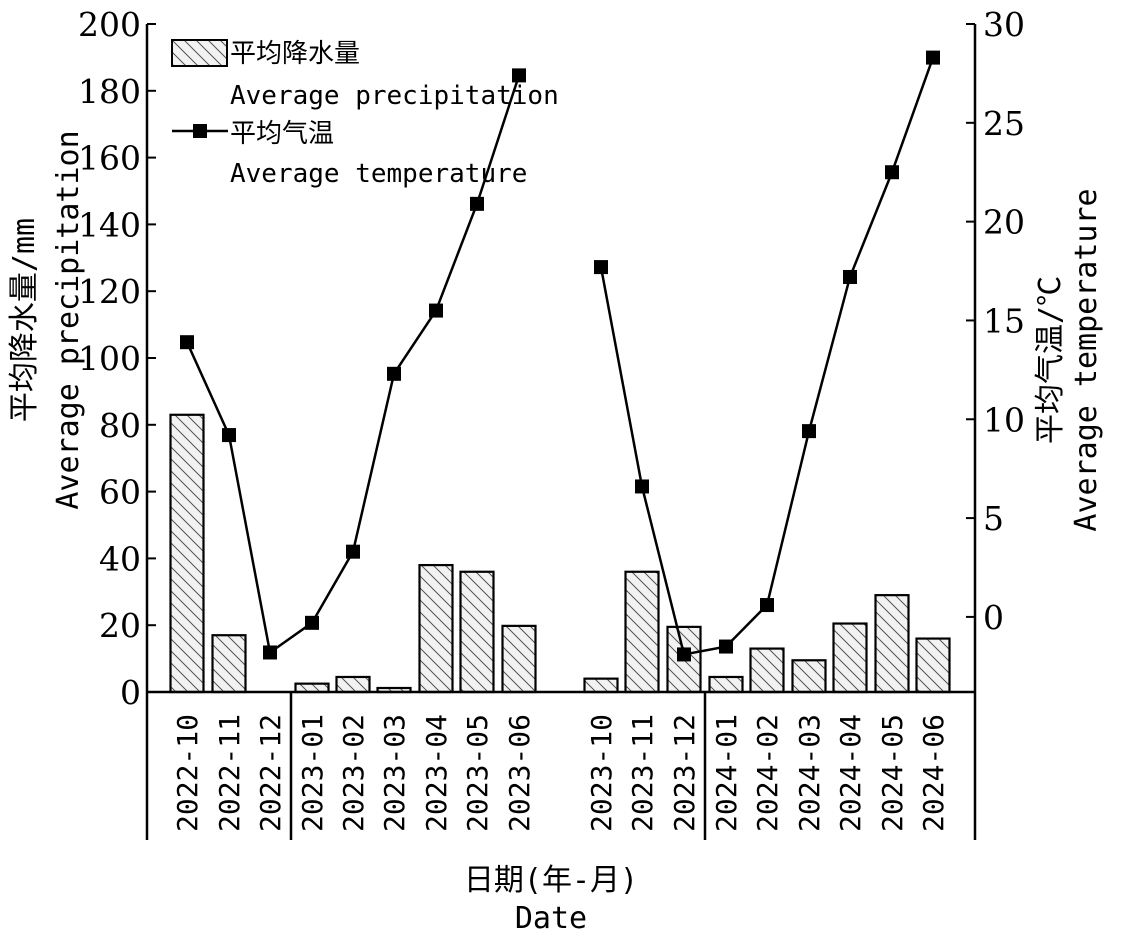  Describe the element at coordinates (850, 773) in the screenshot. I see `category-label-2024-04: 2024-04` at that location.